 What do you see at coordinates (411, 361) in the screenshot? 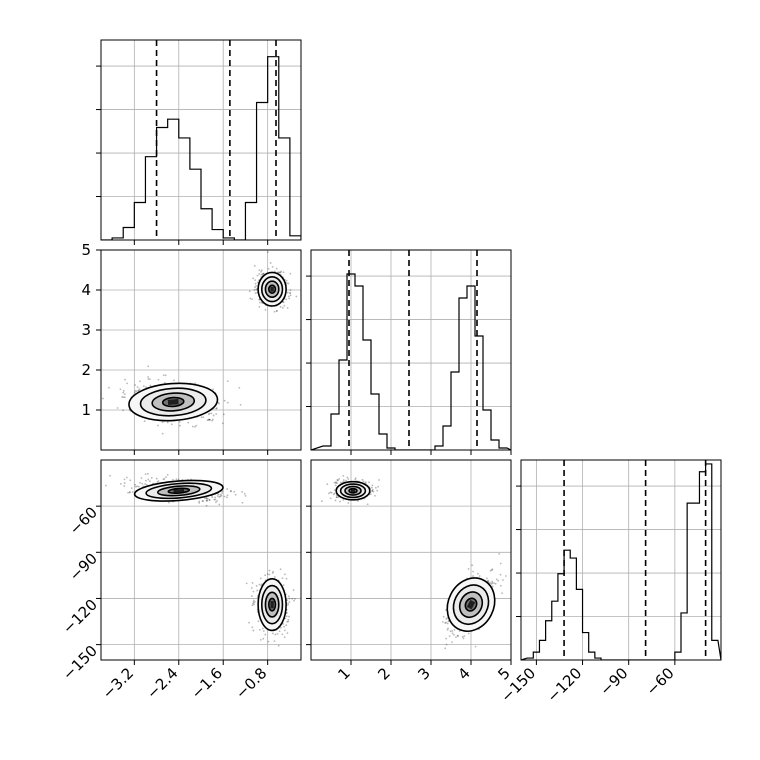
I see `histogram-p2` at bounding box center [411, 361].